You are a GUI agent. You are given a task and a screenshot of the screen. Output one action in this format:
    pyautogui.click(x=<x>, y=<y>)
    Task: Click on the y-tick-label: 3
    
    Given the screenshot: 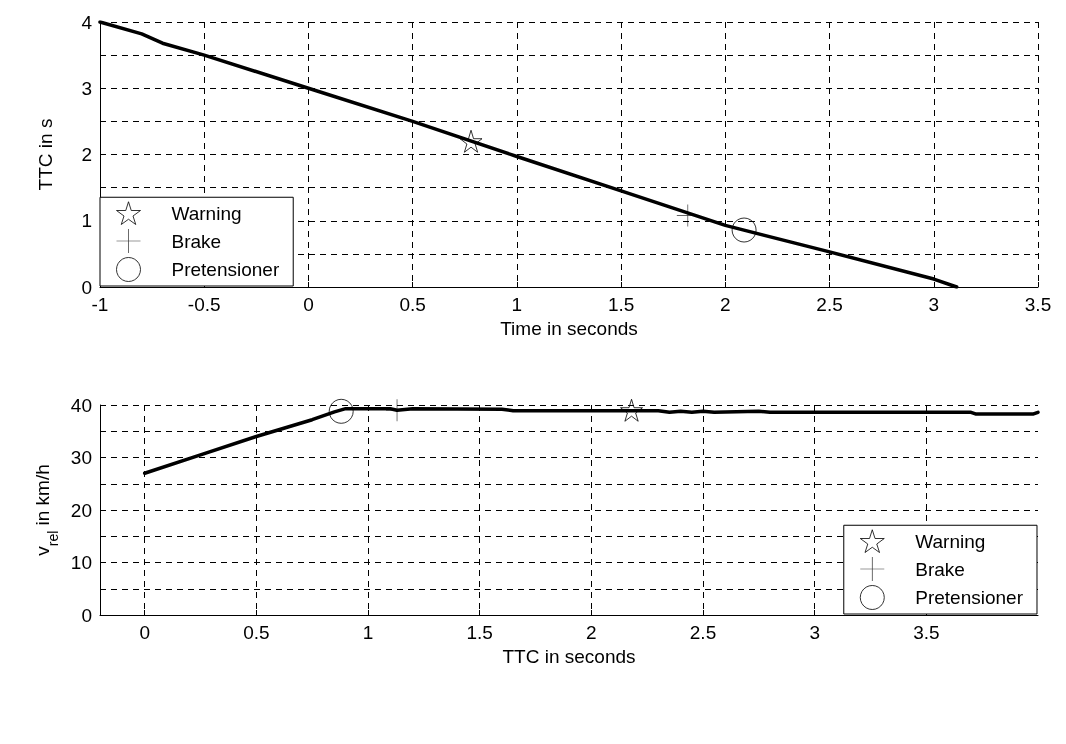 What is the action you would take?
    pyautogui.click(x=86, y=88)
    